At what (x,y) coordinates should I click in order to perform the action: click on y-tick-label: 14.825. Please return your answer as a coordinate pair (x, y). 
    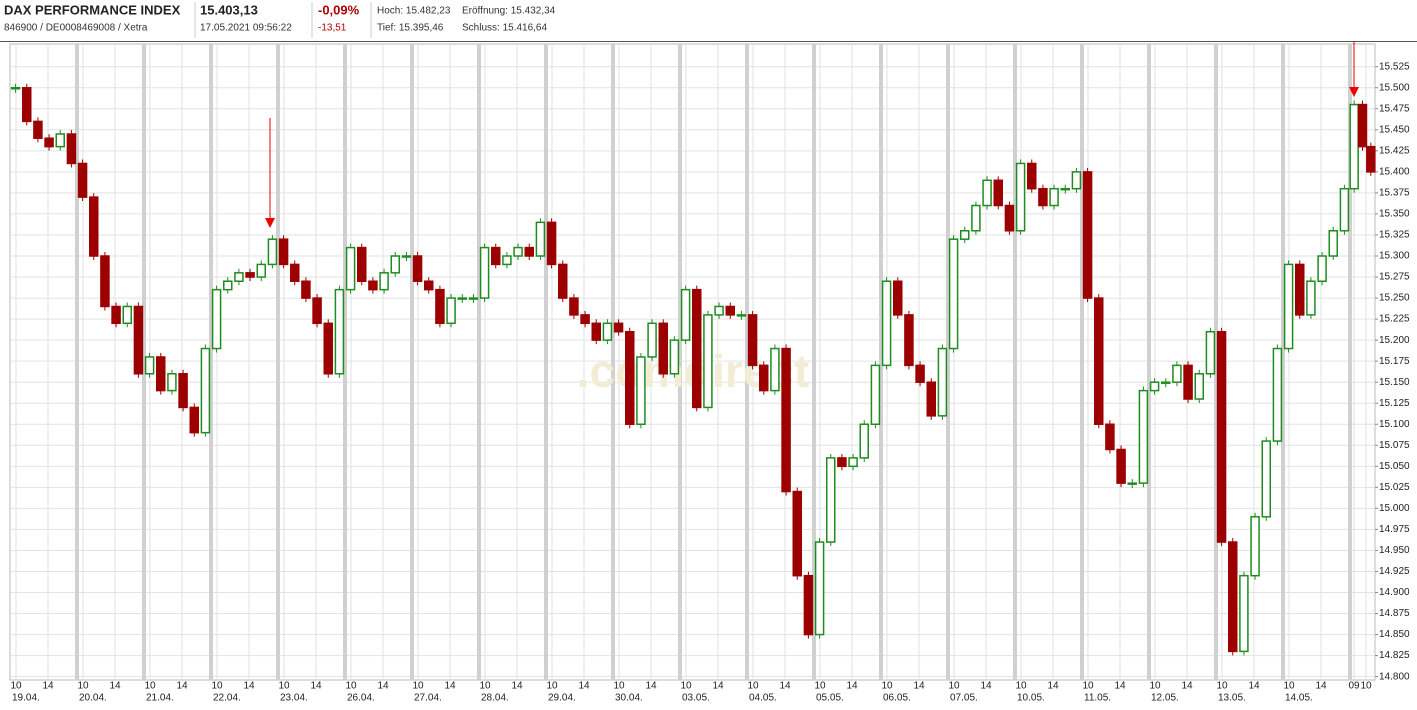
    Looking at the image, I should click on (1394, 655).